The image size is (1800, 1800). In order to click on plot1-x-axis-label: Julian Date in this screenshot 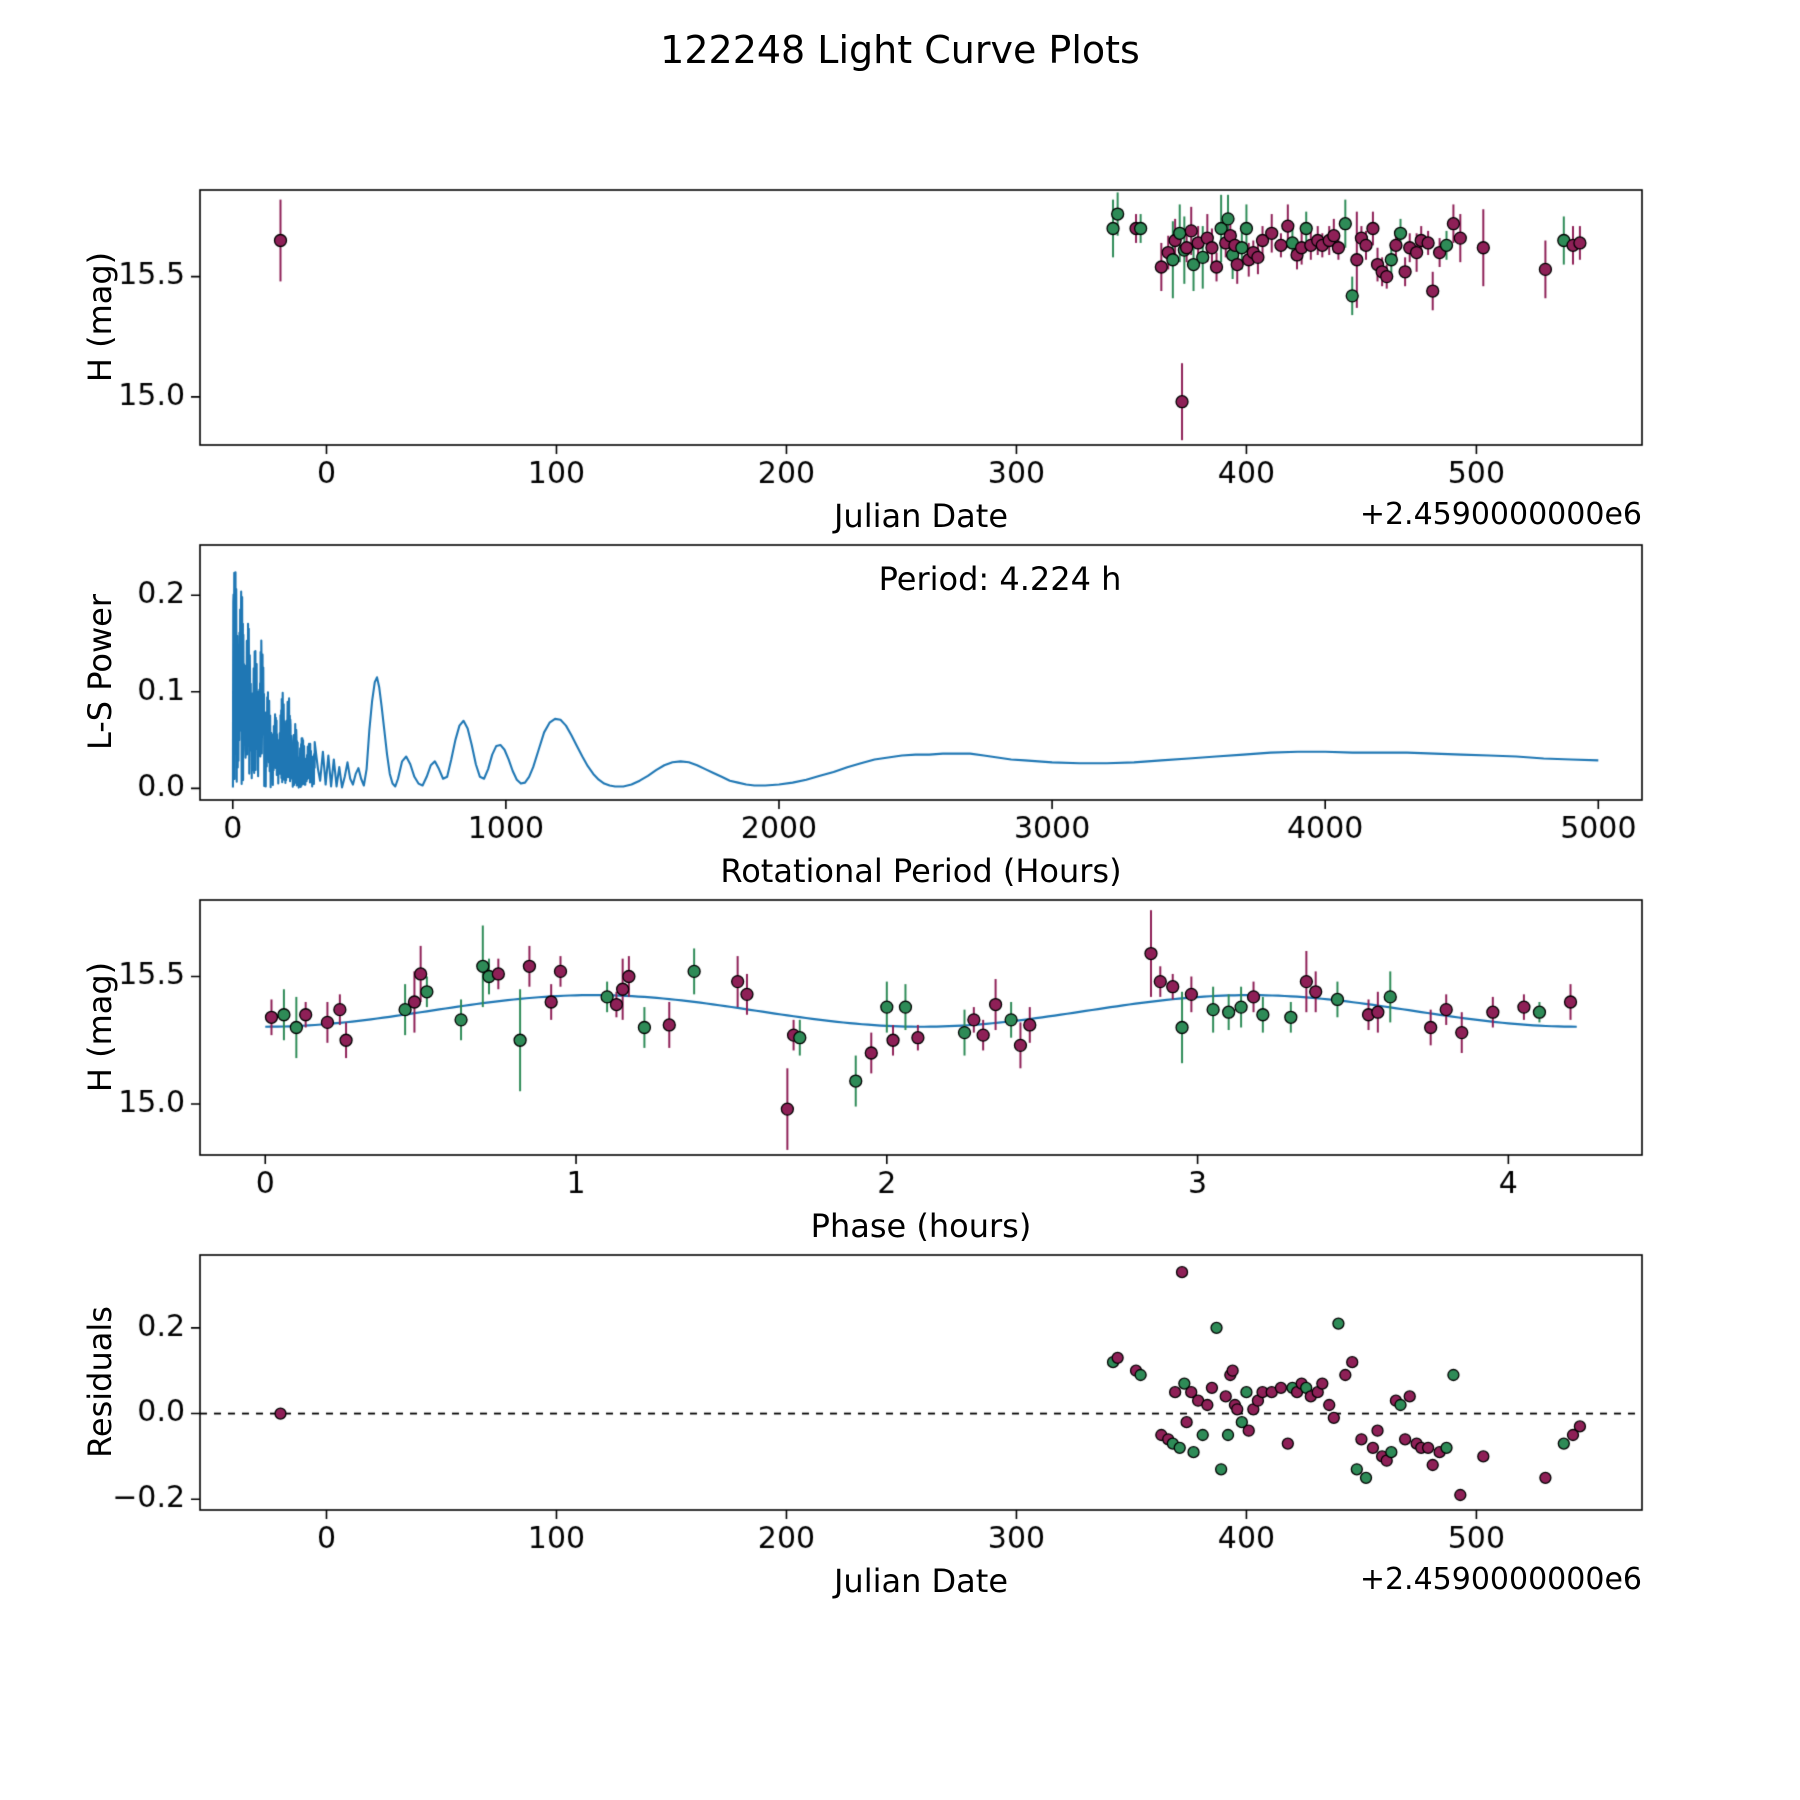, I will do `click(921, 516)`.